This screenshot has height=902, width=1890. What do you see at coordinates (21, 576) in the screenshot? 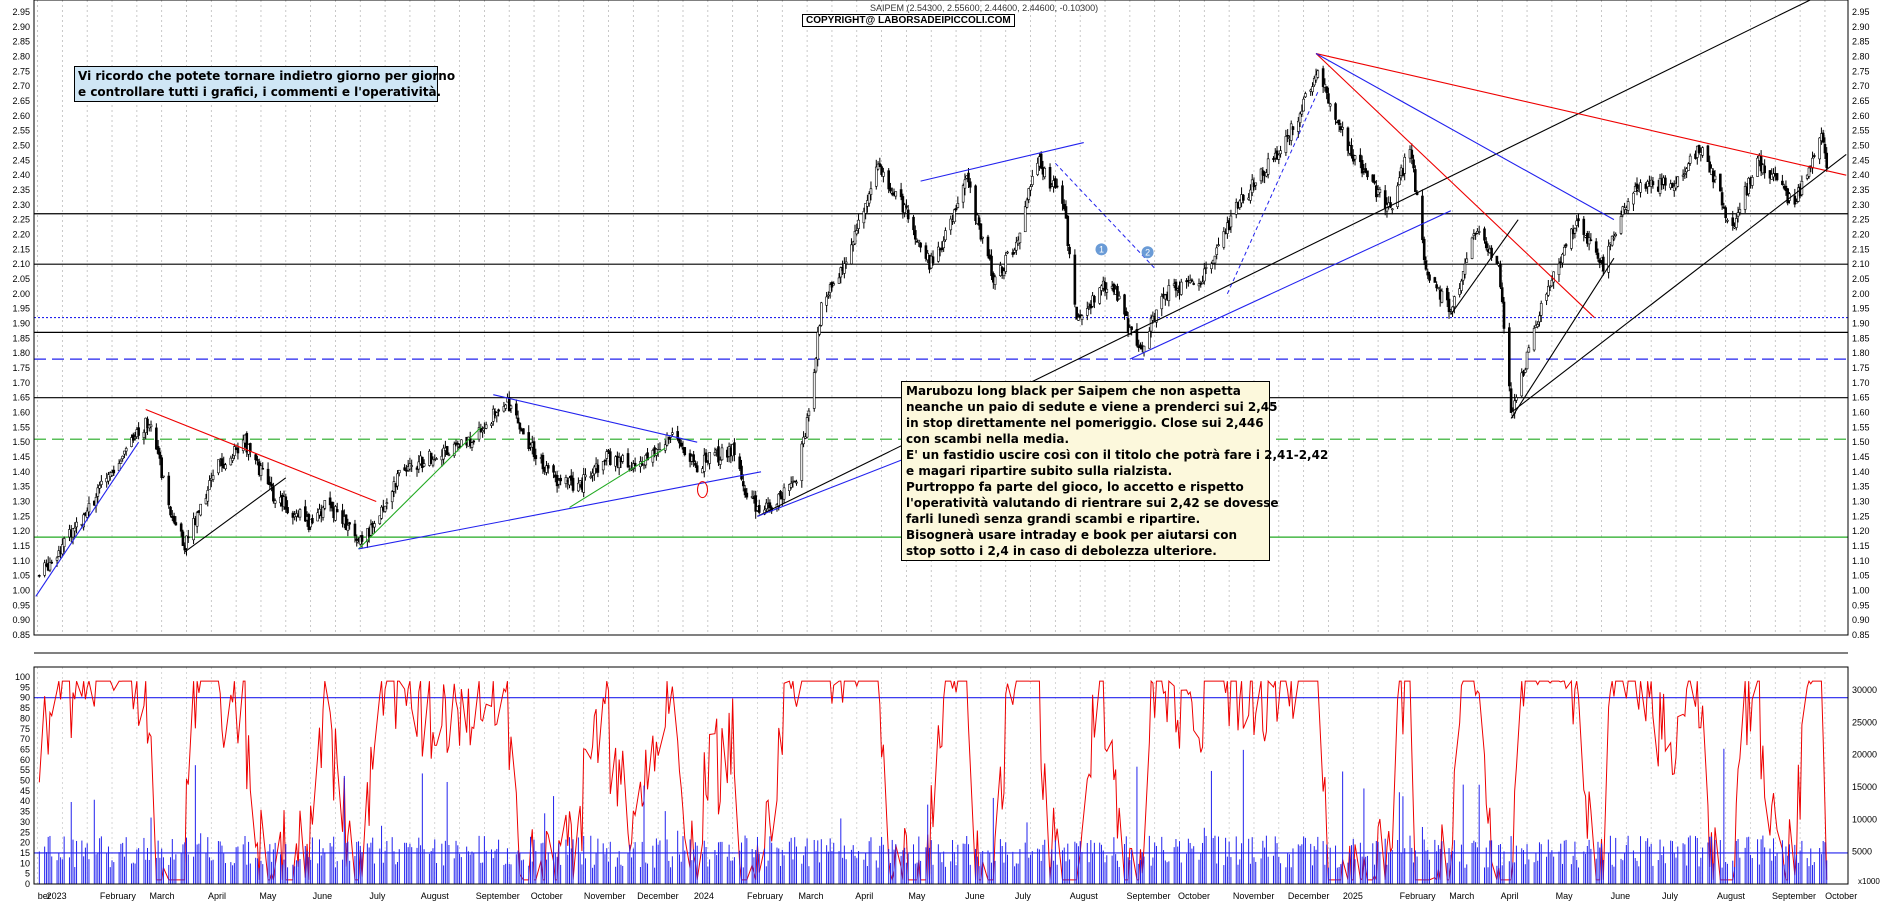
I see `price-tick-label: 1.05` at bounding box center [21, 576].